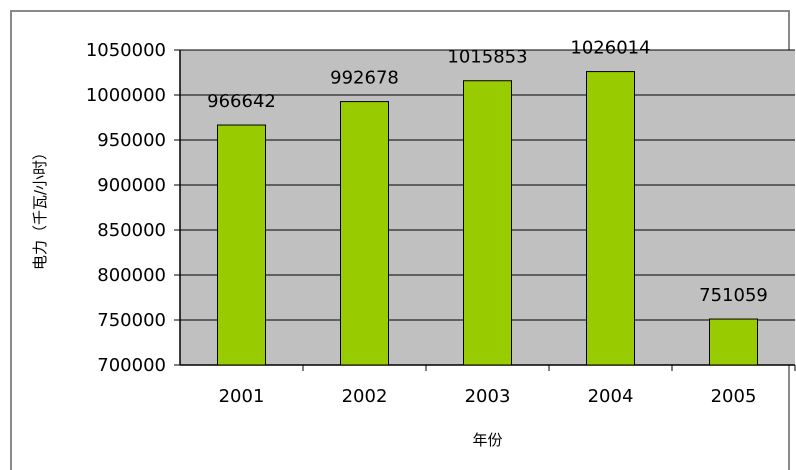 Image resolution: width=796 pixels, height=470 pixels. Describe the element at coordinates (131, 320) in the screenshot. I see `y-tick-label: 750000` at that location.